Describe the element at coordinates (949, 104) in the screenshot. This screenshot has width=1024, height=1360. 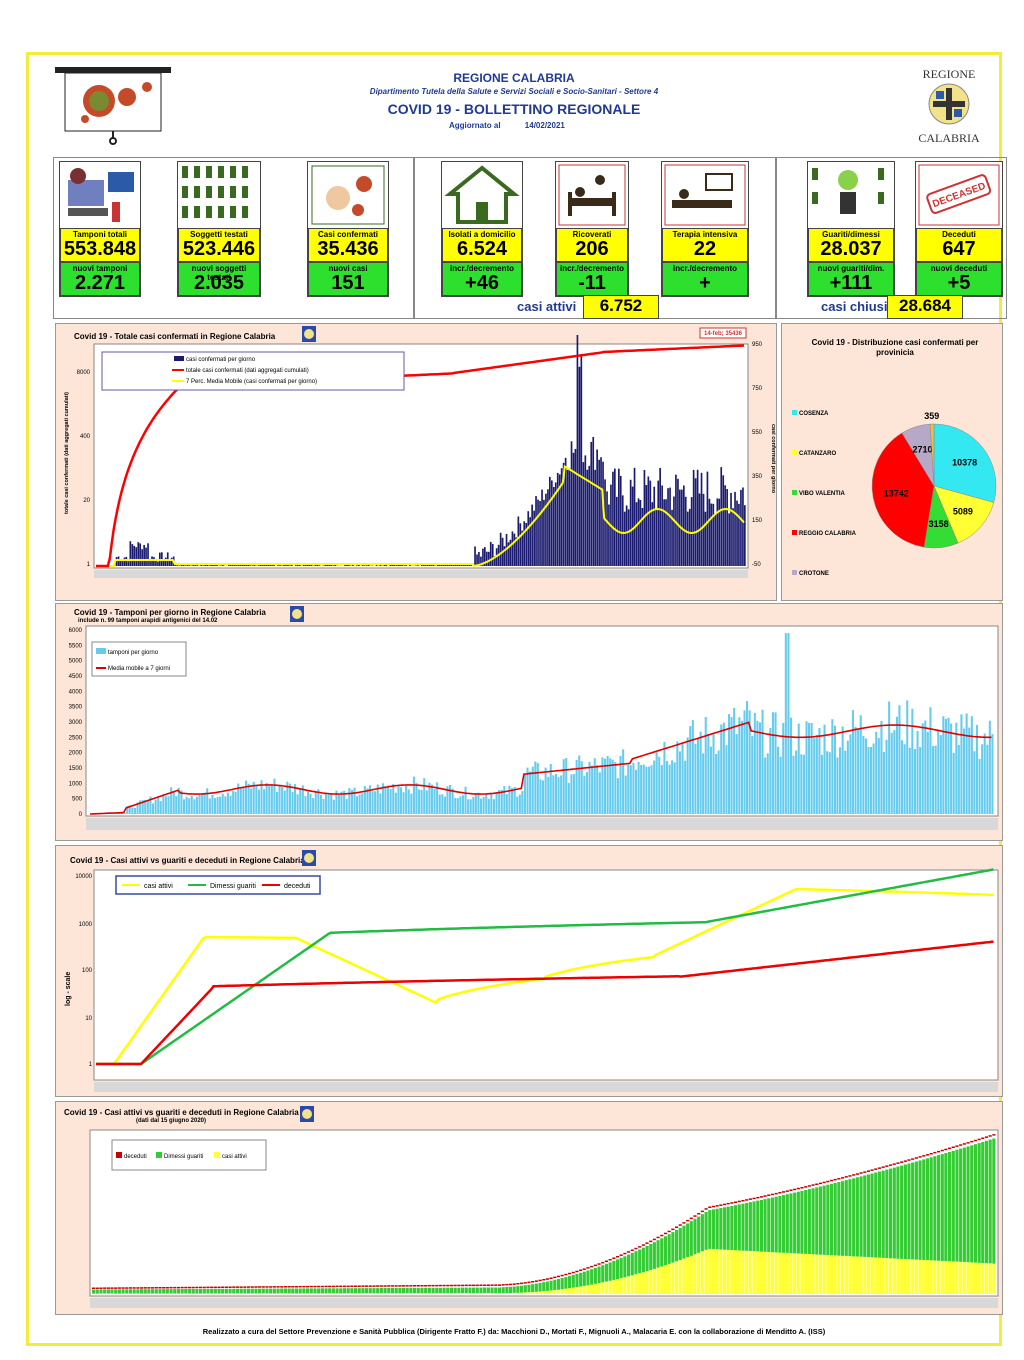
I see `crest-icon` at that location.